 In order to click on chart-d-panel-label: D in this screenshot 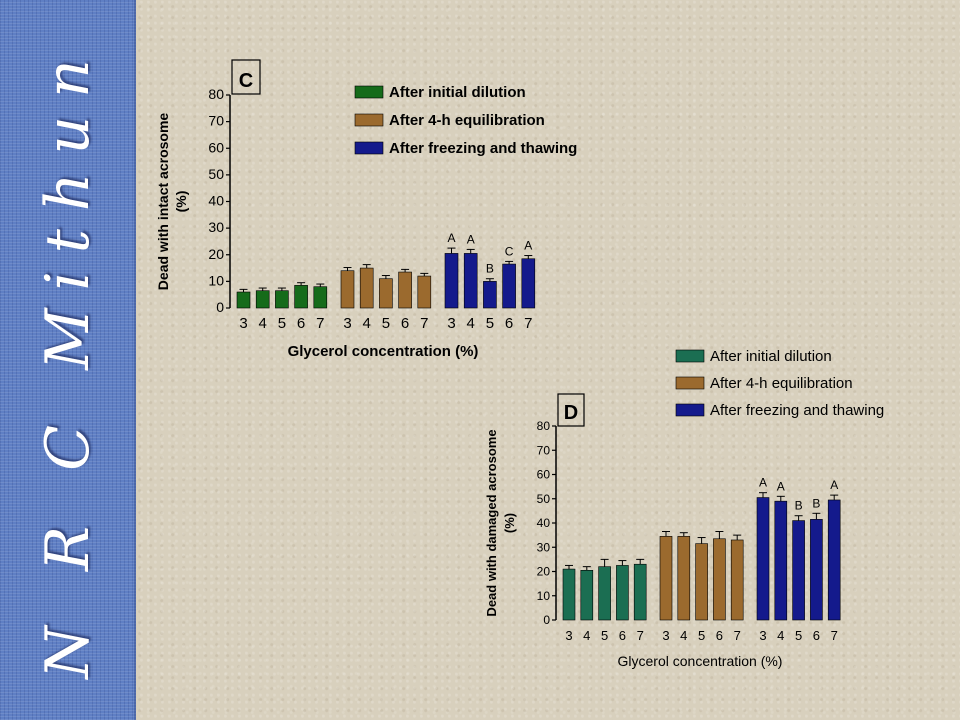, I will do `click(571, 413)`.